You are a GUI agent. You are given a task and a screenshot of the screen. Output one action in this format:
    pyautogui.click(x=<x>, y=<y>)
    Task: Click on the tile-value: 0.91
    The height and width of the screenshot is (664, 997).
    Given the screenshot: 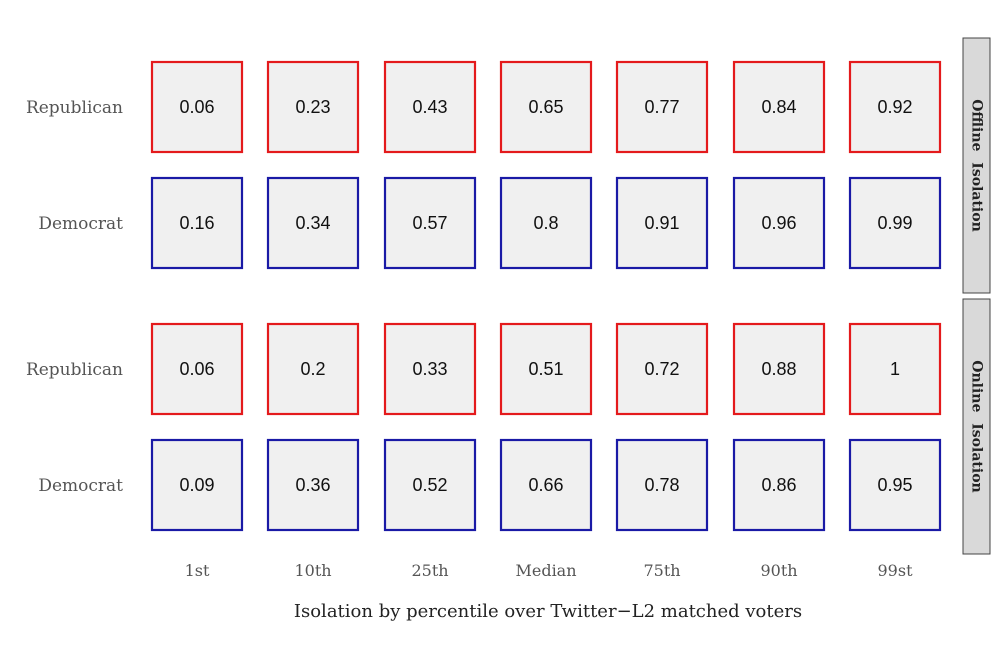 What is the action you would take?
    pyautogui.click(x=661, y=223)
    